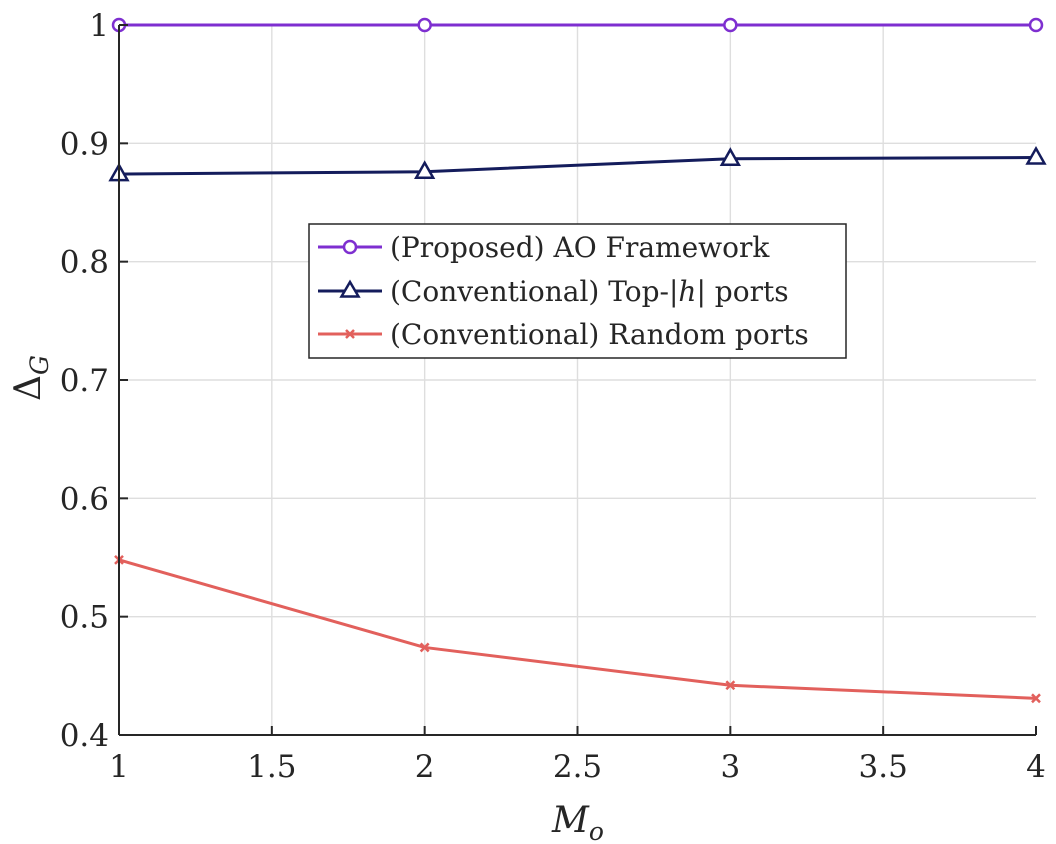  I want to click on legend-label-suffix: | ports, so click(742, 291).